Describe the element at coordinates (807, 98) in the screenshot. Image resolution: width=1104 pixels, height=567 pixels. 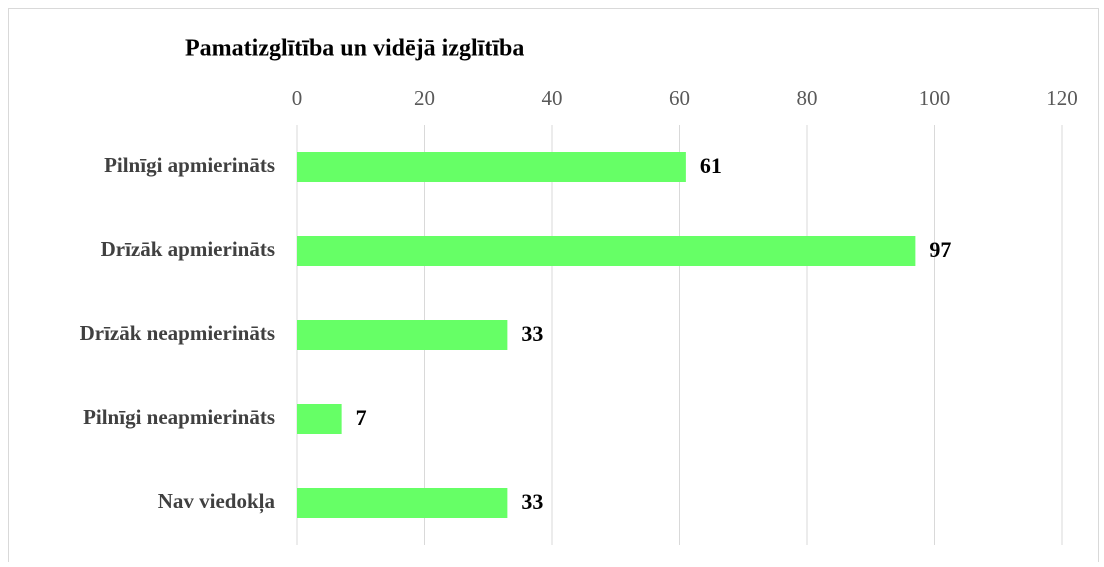
I see `x-tick-label: 80` at that location.